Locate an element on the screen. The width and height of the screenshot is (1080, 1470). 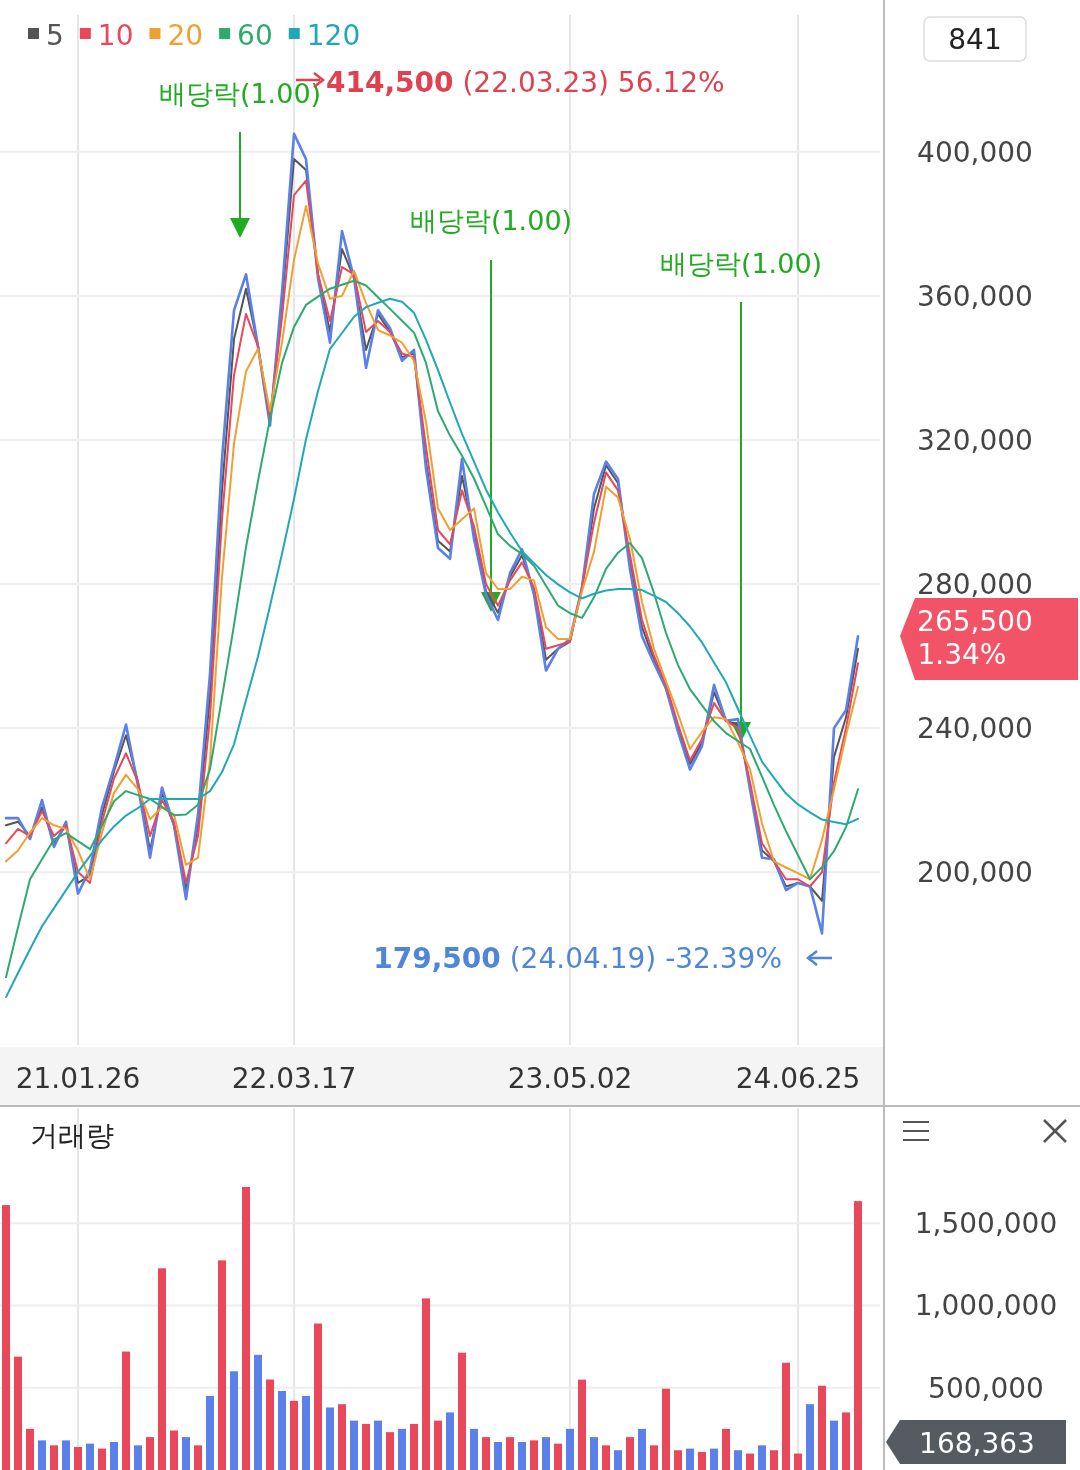
legend-label: 10 is located at coordinates (115, 35).